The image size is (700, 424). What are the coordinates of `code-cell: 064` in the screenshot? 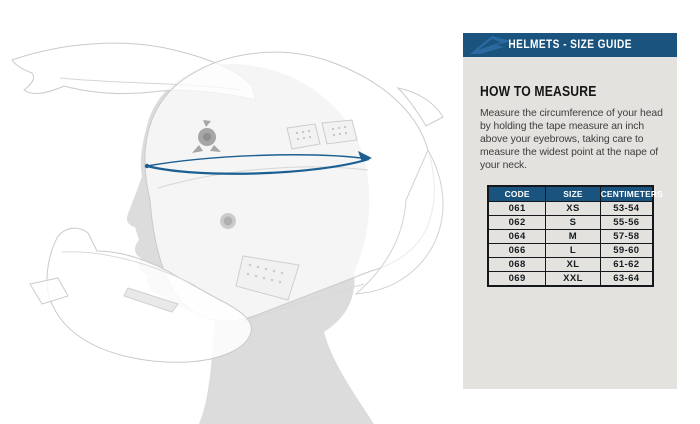 It's located at (517, 236).